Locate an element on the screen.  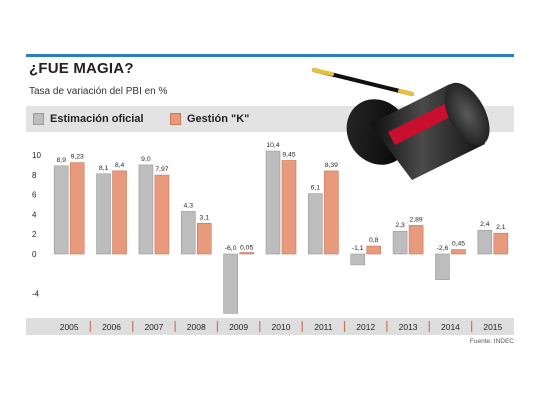
y-tick-label: 0 is located at coordinates (34, 254).